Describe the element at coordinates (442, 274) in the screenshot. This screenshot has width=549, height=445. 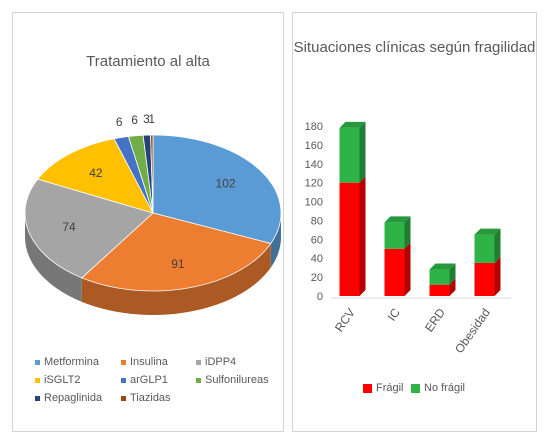
I see `bar-erd-no-frágil` at that location.